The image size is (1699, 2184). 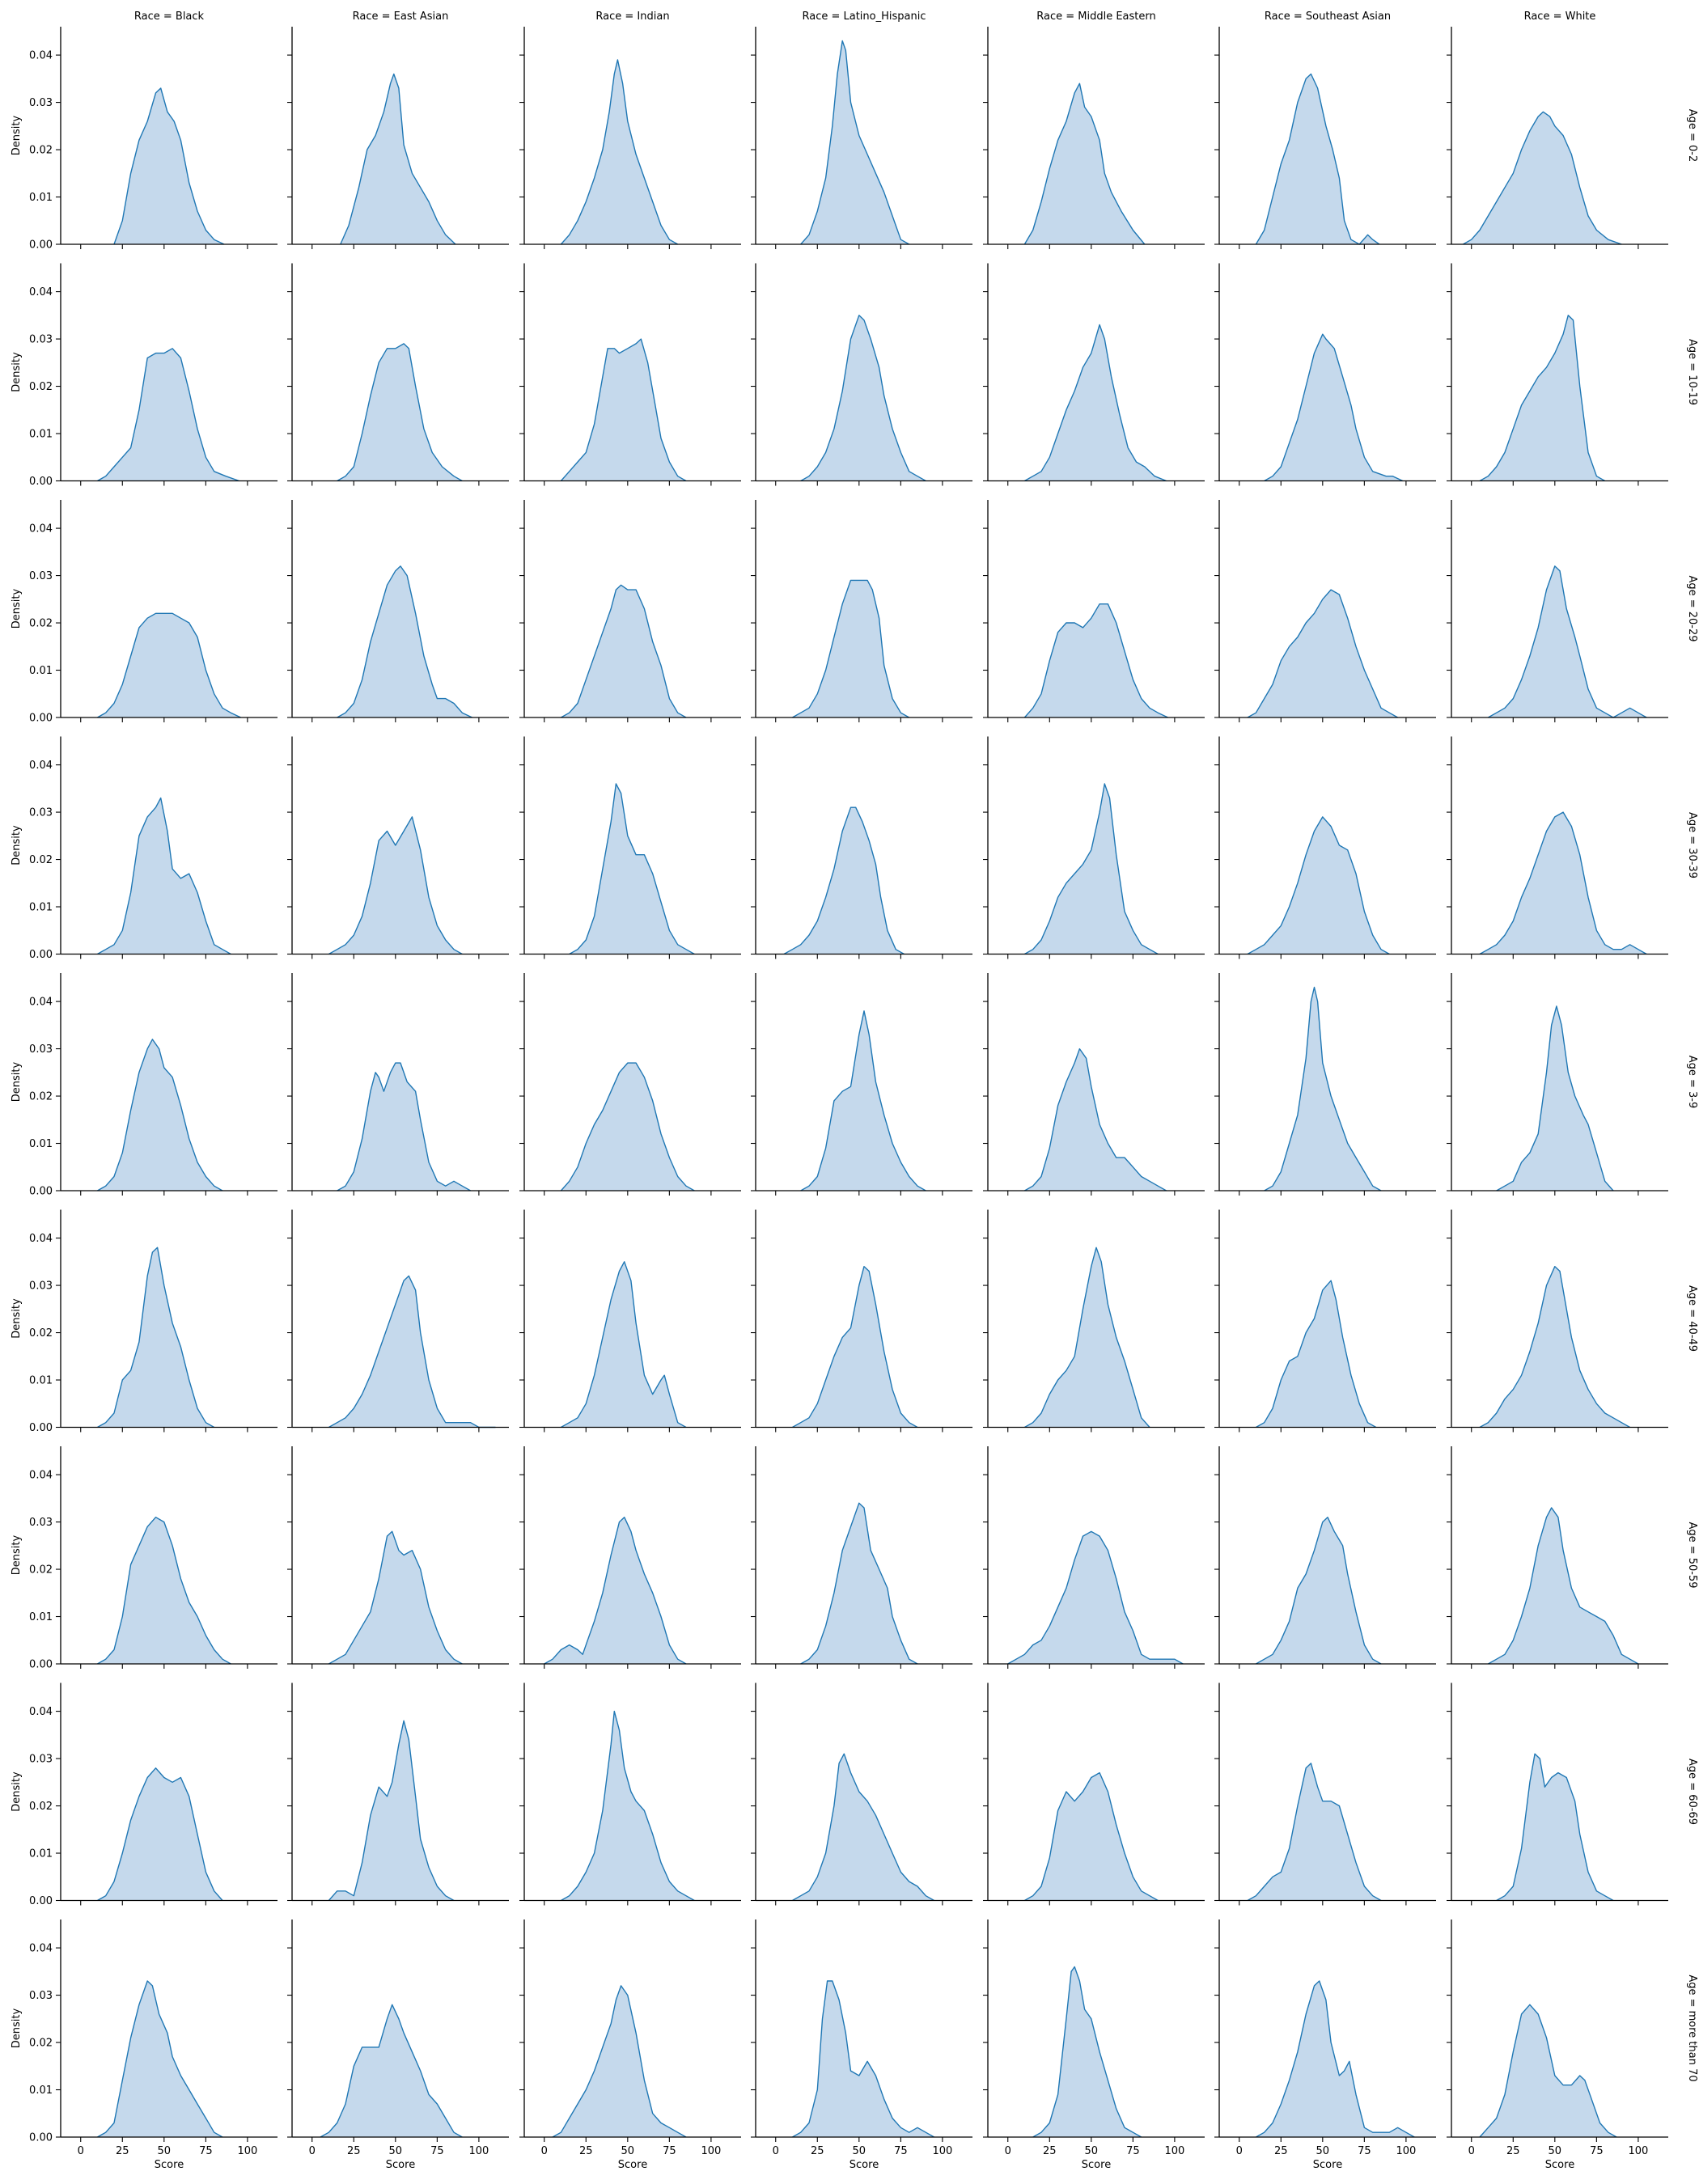 What do you see at coordinates (144, 1794) in the screenshot?
I see `facet-panel-7-0: 0.00 0.01 0.02 0.03 0.04 Density` at bounding box center [144, 1794].